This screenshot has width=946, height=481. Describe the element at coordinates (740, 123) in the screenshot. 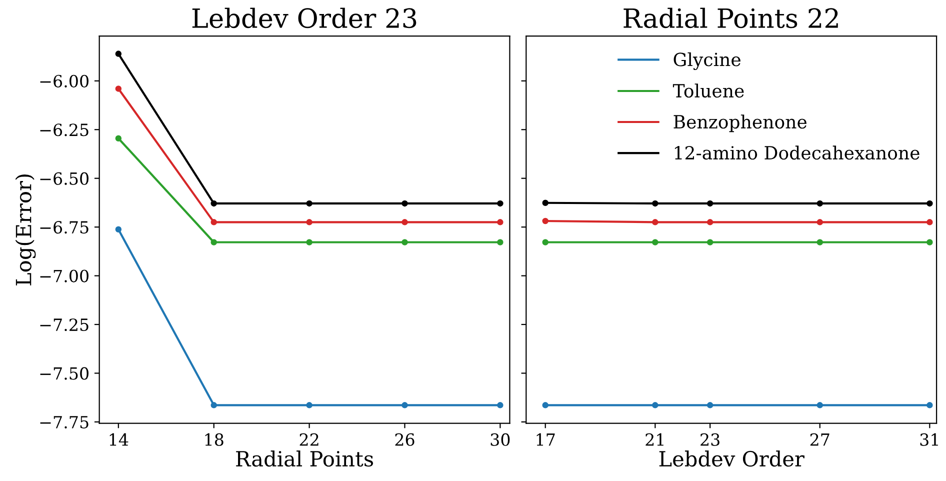

I see `legend-label: Benzophenone` at that location.